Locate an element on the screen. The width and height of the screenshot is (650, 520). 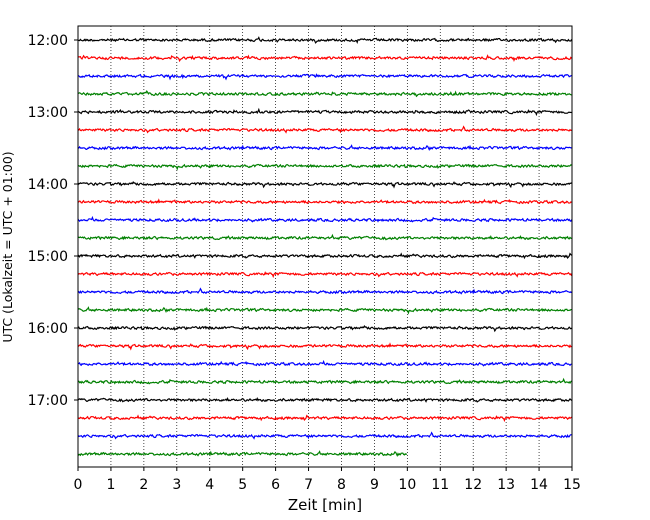
y-tick-label: 17:00 is located at coordinates (48, 401).